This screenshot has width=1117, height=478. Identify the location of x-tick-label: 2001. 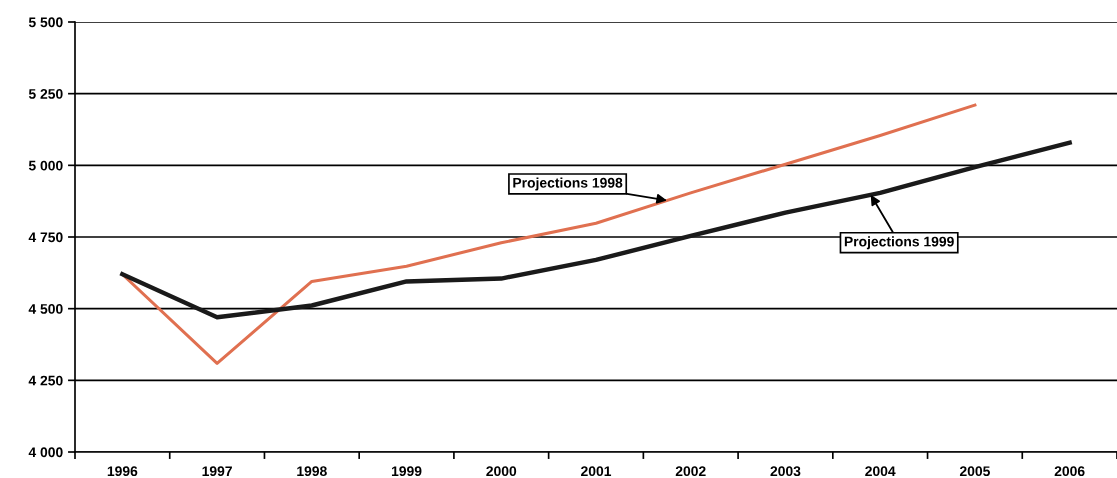
(596, 471).